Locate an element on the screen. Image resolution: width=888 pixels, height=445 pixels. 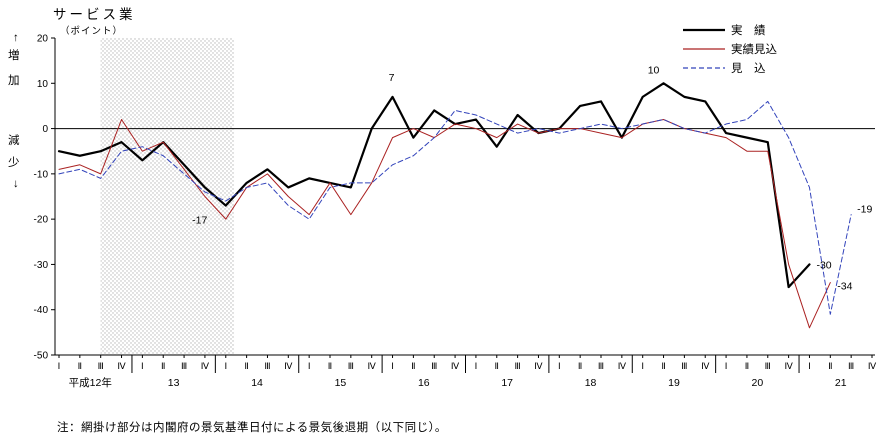
y-tick-label: -40 is located at coordinates (41, 310).